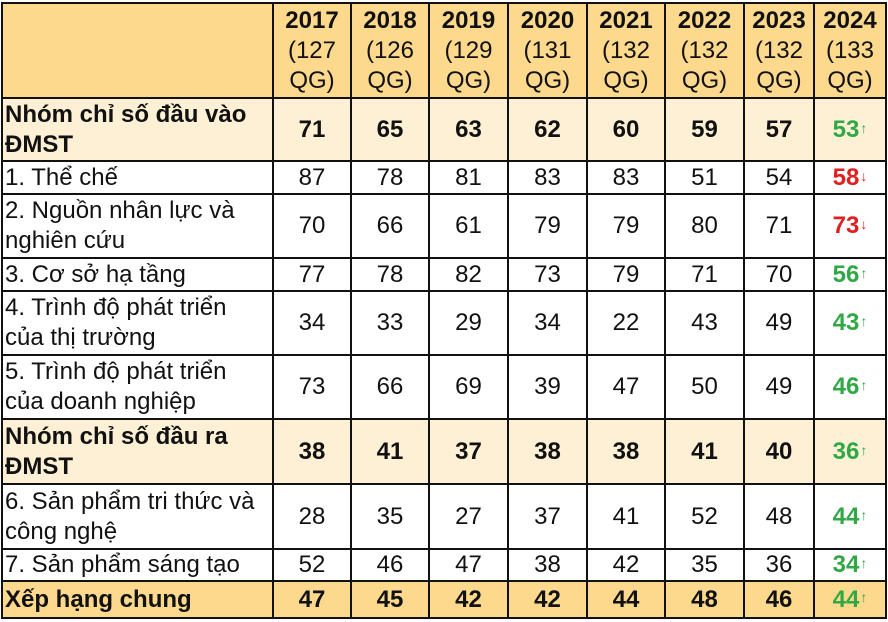 The image size is (888, 622). Describe the element at coordinates (468, 20) in the screenshot. I see `year-label: 2019` at that location.